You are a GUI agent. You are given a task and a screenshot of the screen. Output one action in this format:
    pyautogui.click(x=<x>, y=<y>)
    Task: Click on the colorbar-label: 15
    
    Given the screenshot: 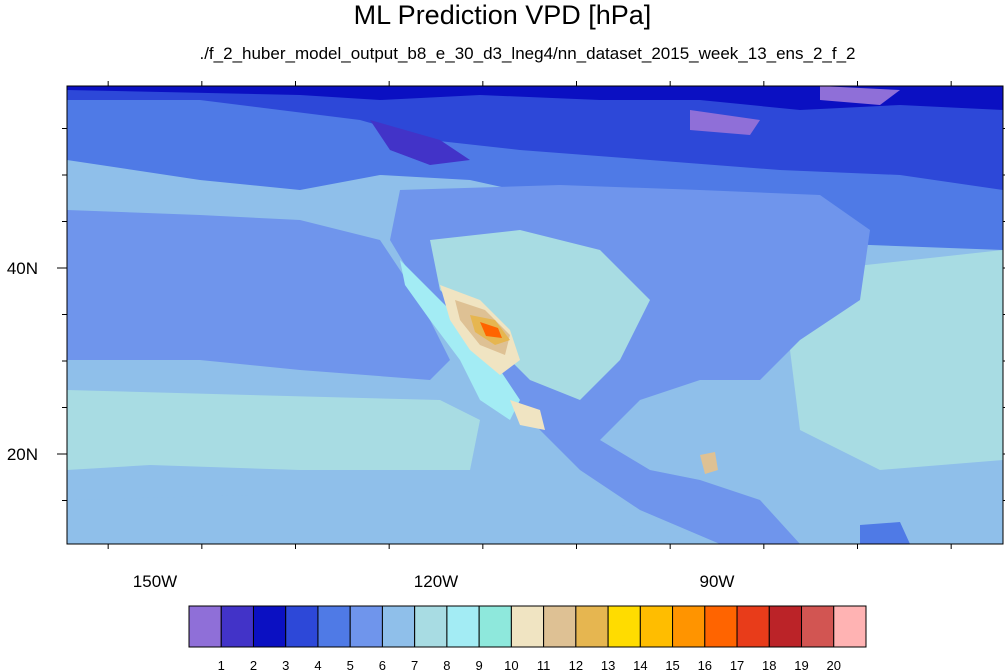 What is the action you would take?
    pyautogui.click(x=672, y=665)
    